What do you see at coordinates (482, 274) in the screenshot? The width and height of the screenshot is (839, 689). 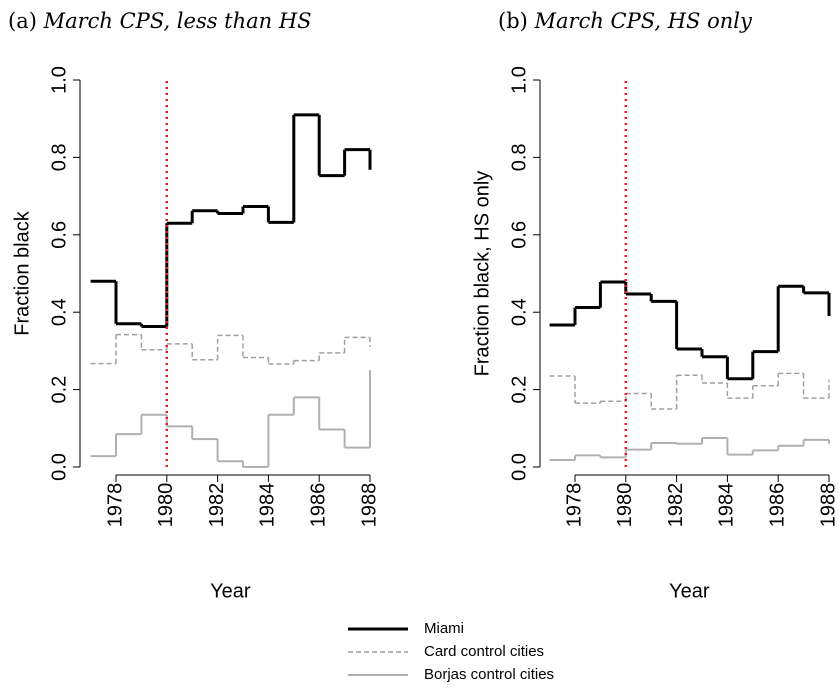 I see `y-axis-label: Fraction black, HS only` at bounding box center [482, 274].